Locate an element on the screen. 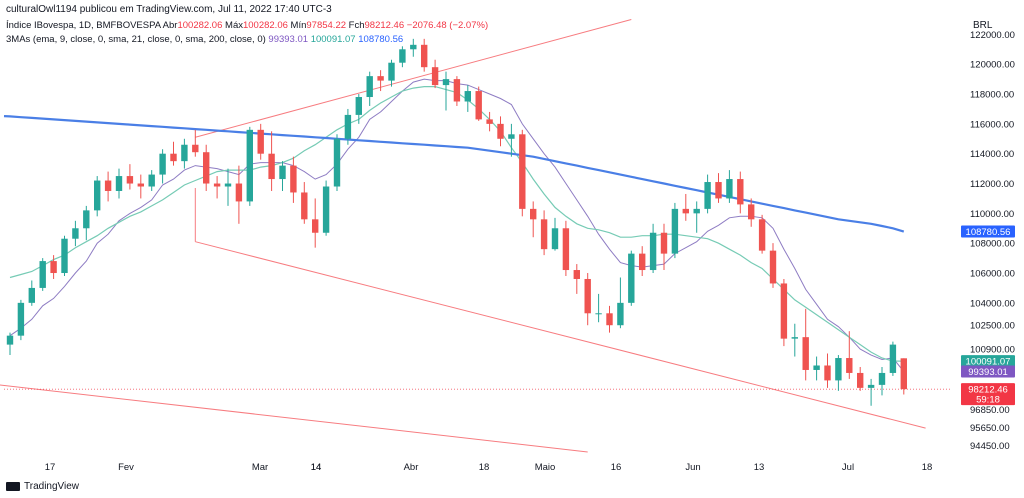  ma3-value: 108780.56 is located at coordinates (381, 39).